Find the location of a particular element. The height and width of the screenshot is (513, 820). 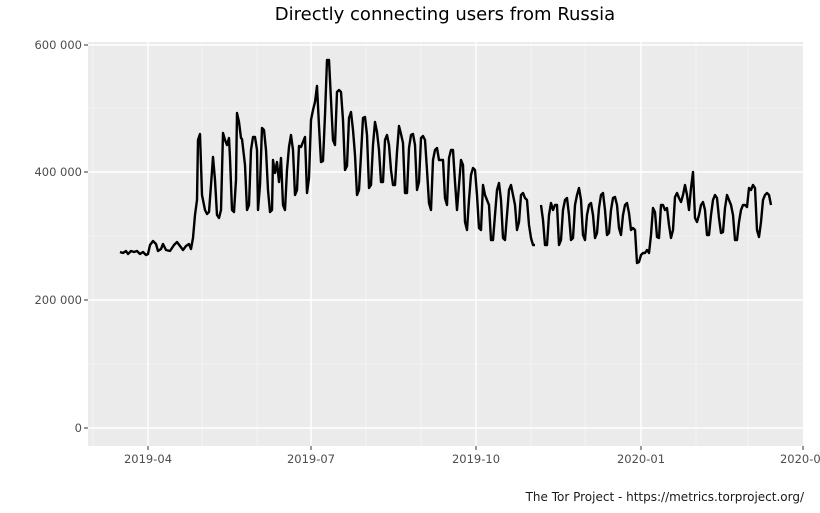

x-tick-label-2019-10: 2019-10 is located at coordinates (476, 459).